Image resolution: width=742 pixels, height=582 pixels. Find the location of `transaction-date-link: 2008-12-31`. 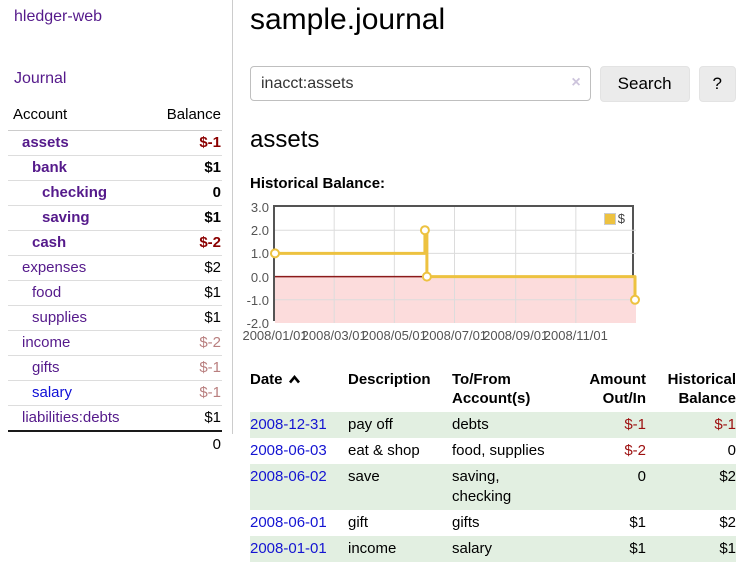

transaction-date-link: 2008-12-31 is located at coordinates (288, 424).